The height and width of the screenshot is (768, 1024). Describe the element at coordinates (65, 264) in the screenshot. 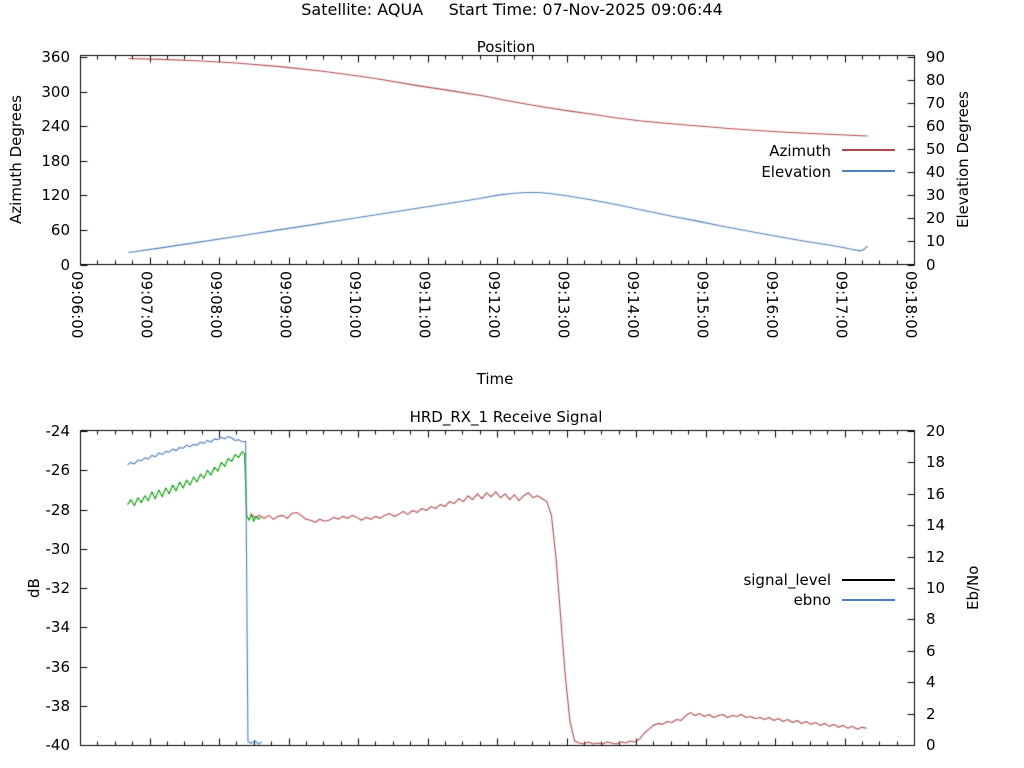

I see `y-tick-label: 0` at that location.